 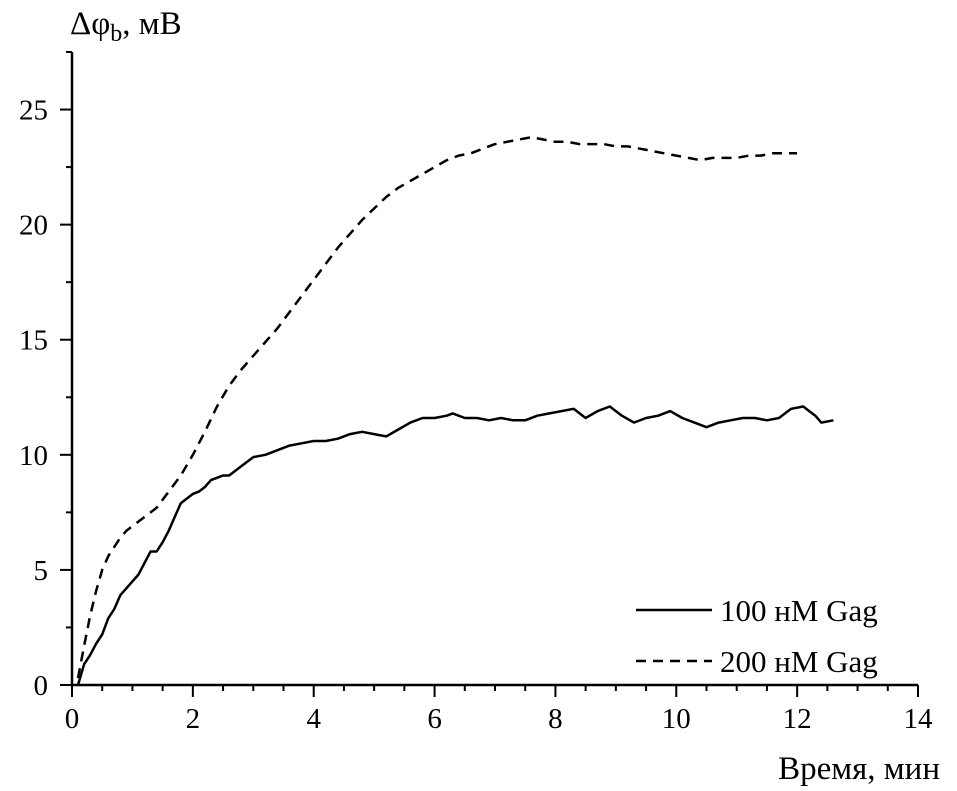 I want to click on x-tick-label: 14, so click(x=919, y=719).